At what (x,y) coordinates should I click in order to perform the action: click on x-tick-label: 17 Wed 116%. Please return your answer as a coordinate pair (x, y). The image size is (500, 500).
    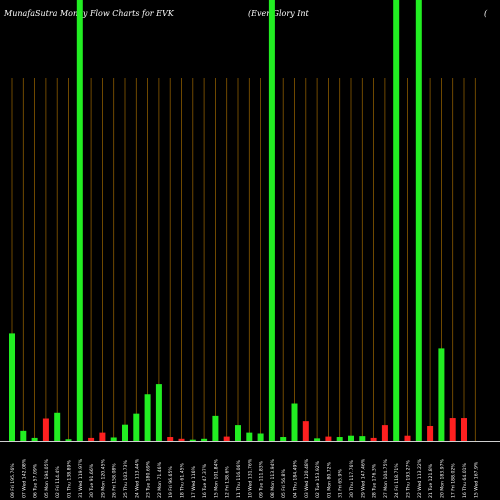
    Looking at the image, I should click on (194, 481).